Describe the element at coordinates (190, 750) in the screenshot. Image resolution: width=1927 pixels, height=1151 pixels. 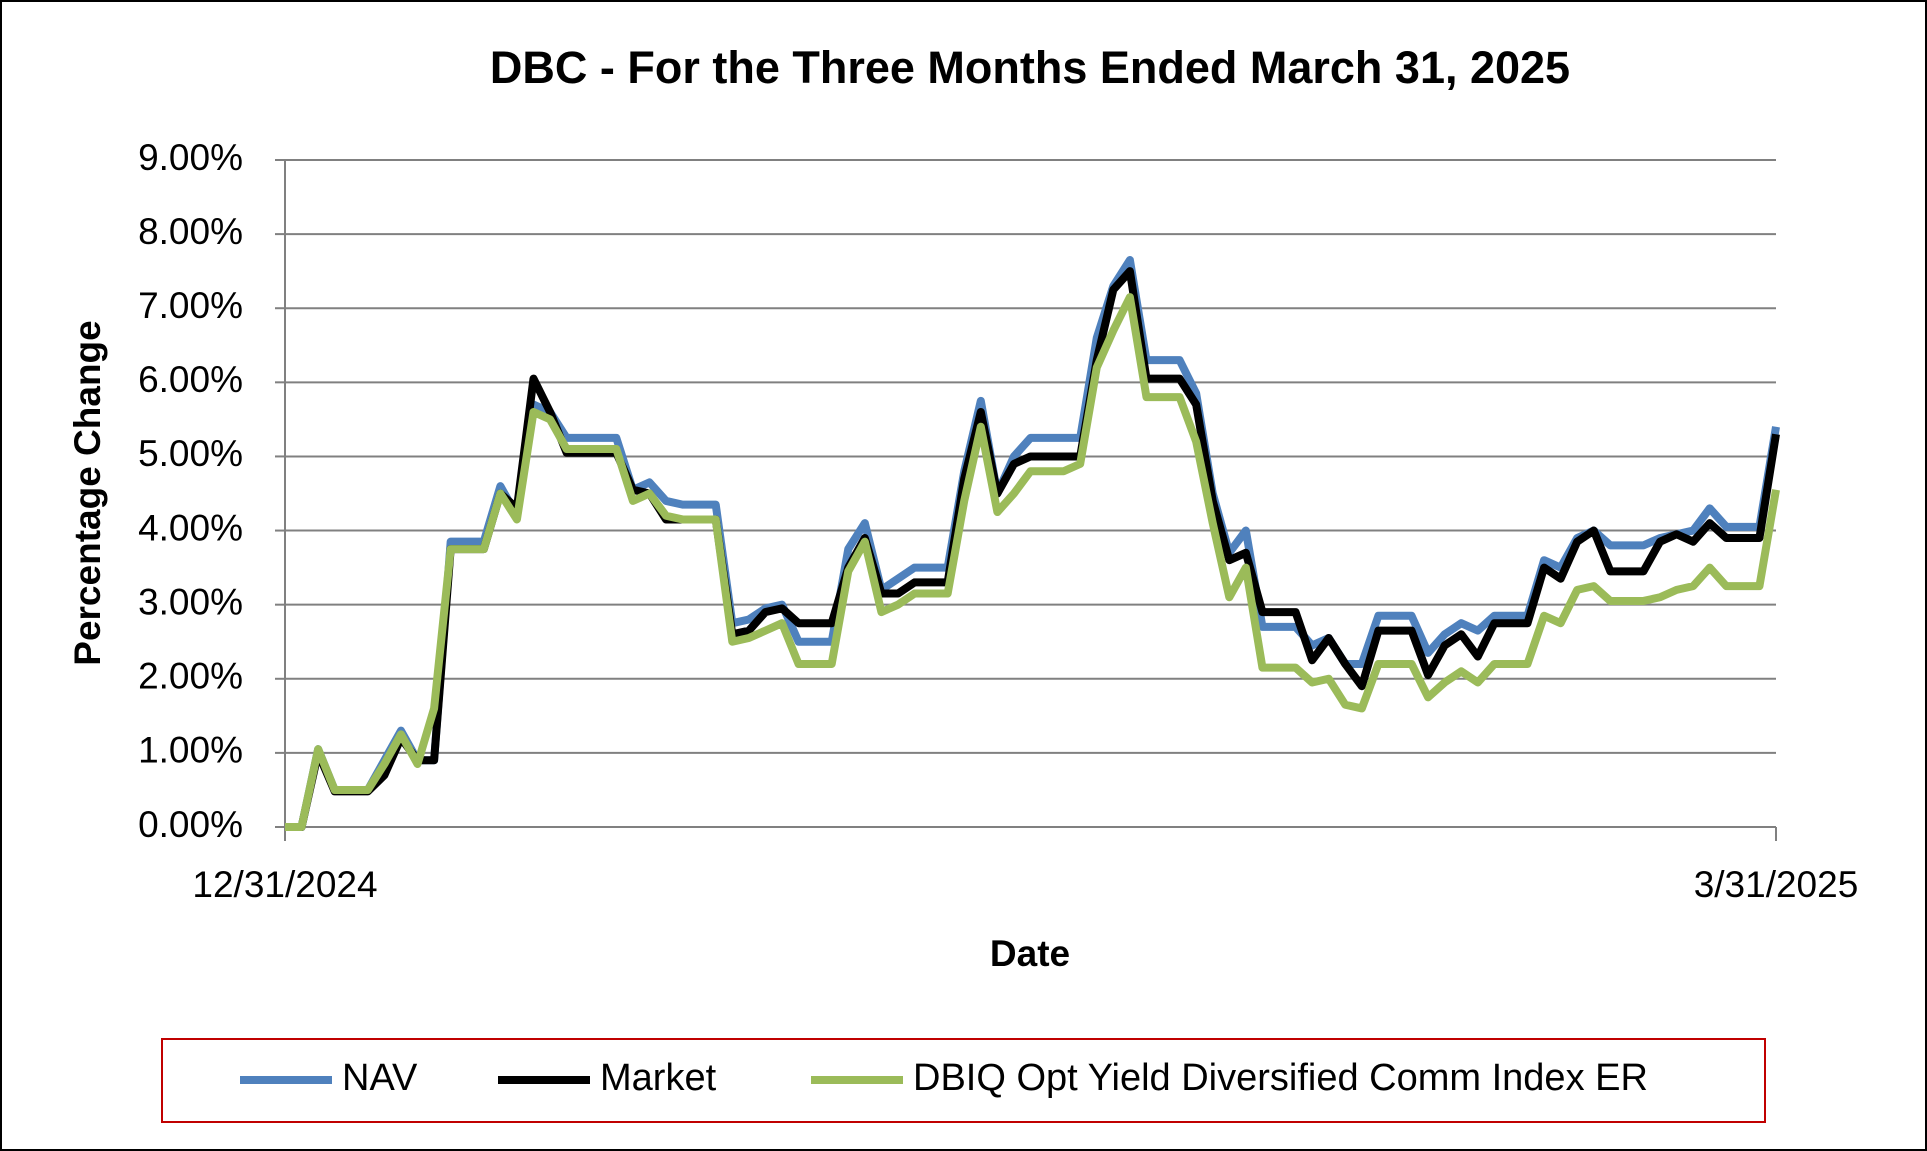
I see `y-tick-label: 1.00%` at that location.